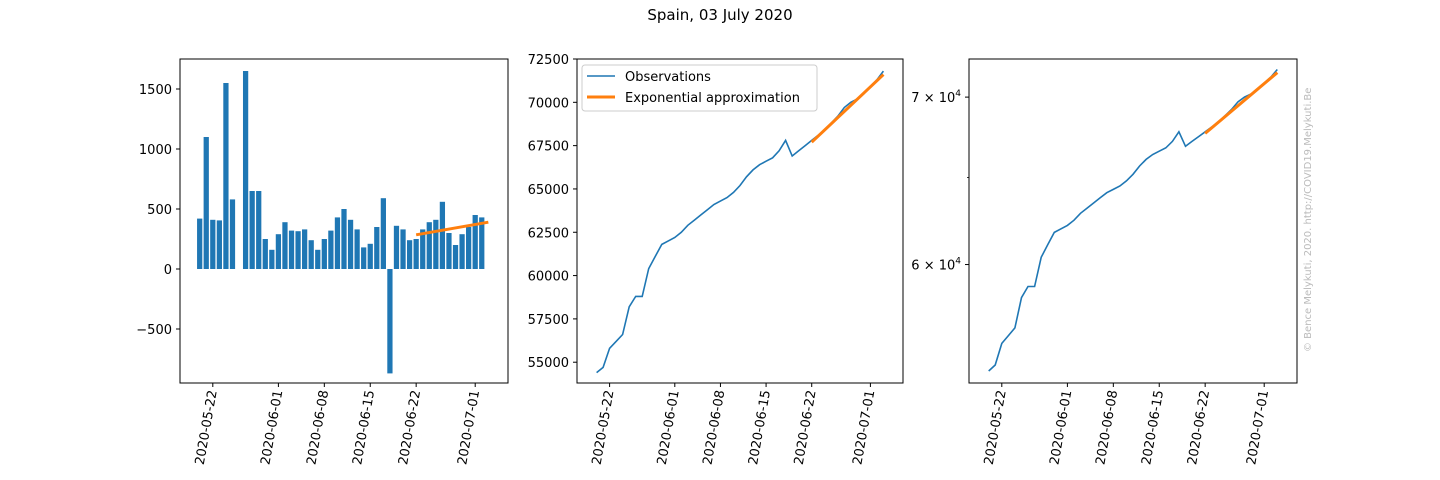 This screenshot has height=480, width=1440. What do you see at coordinates (410, 427) in the screenshot?
I see `panel-daily-xtick-label: 2020-06-22` at bounding box center [410, 427].